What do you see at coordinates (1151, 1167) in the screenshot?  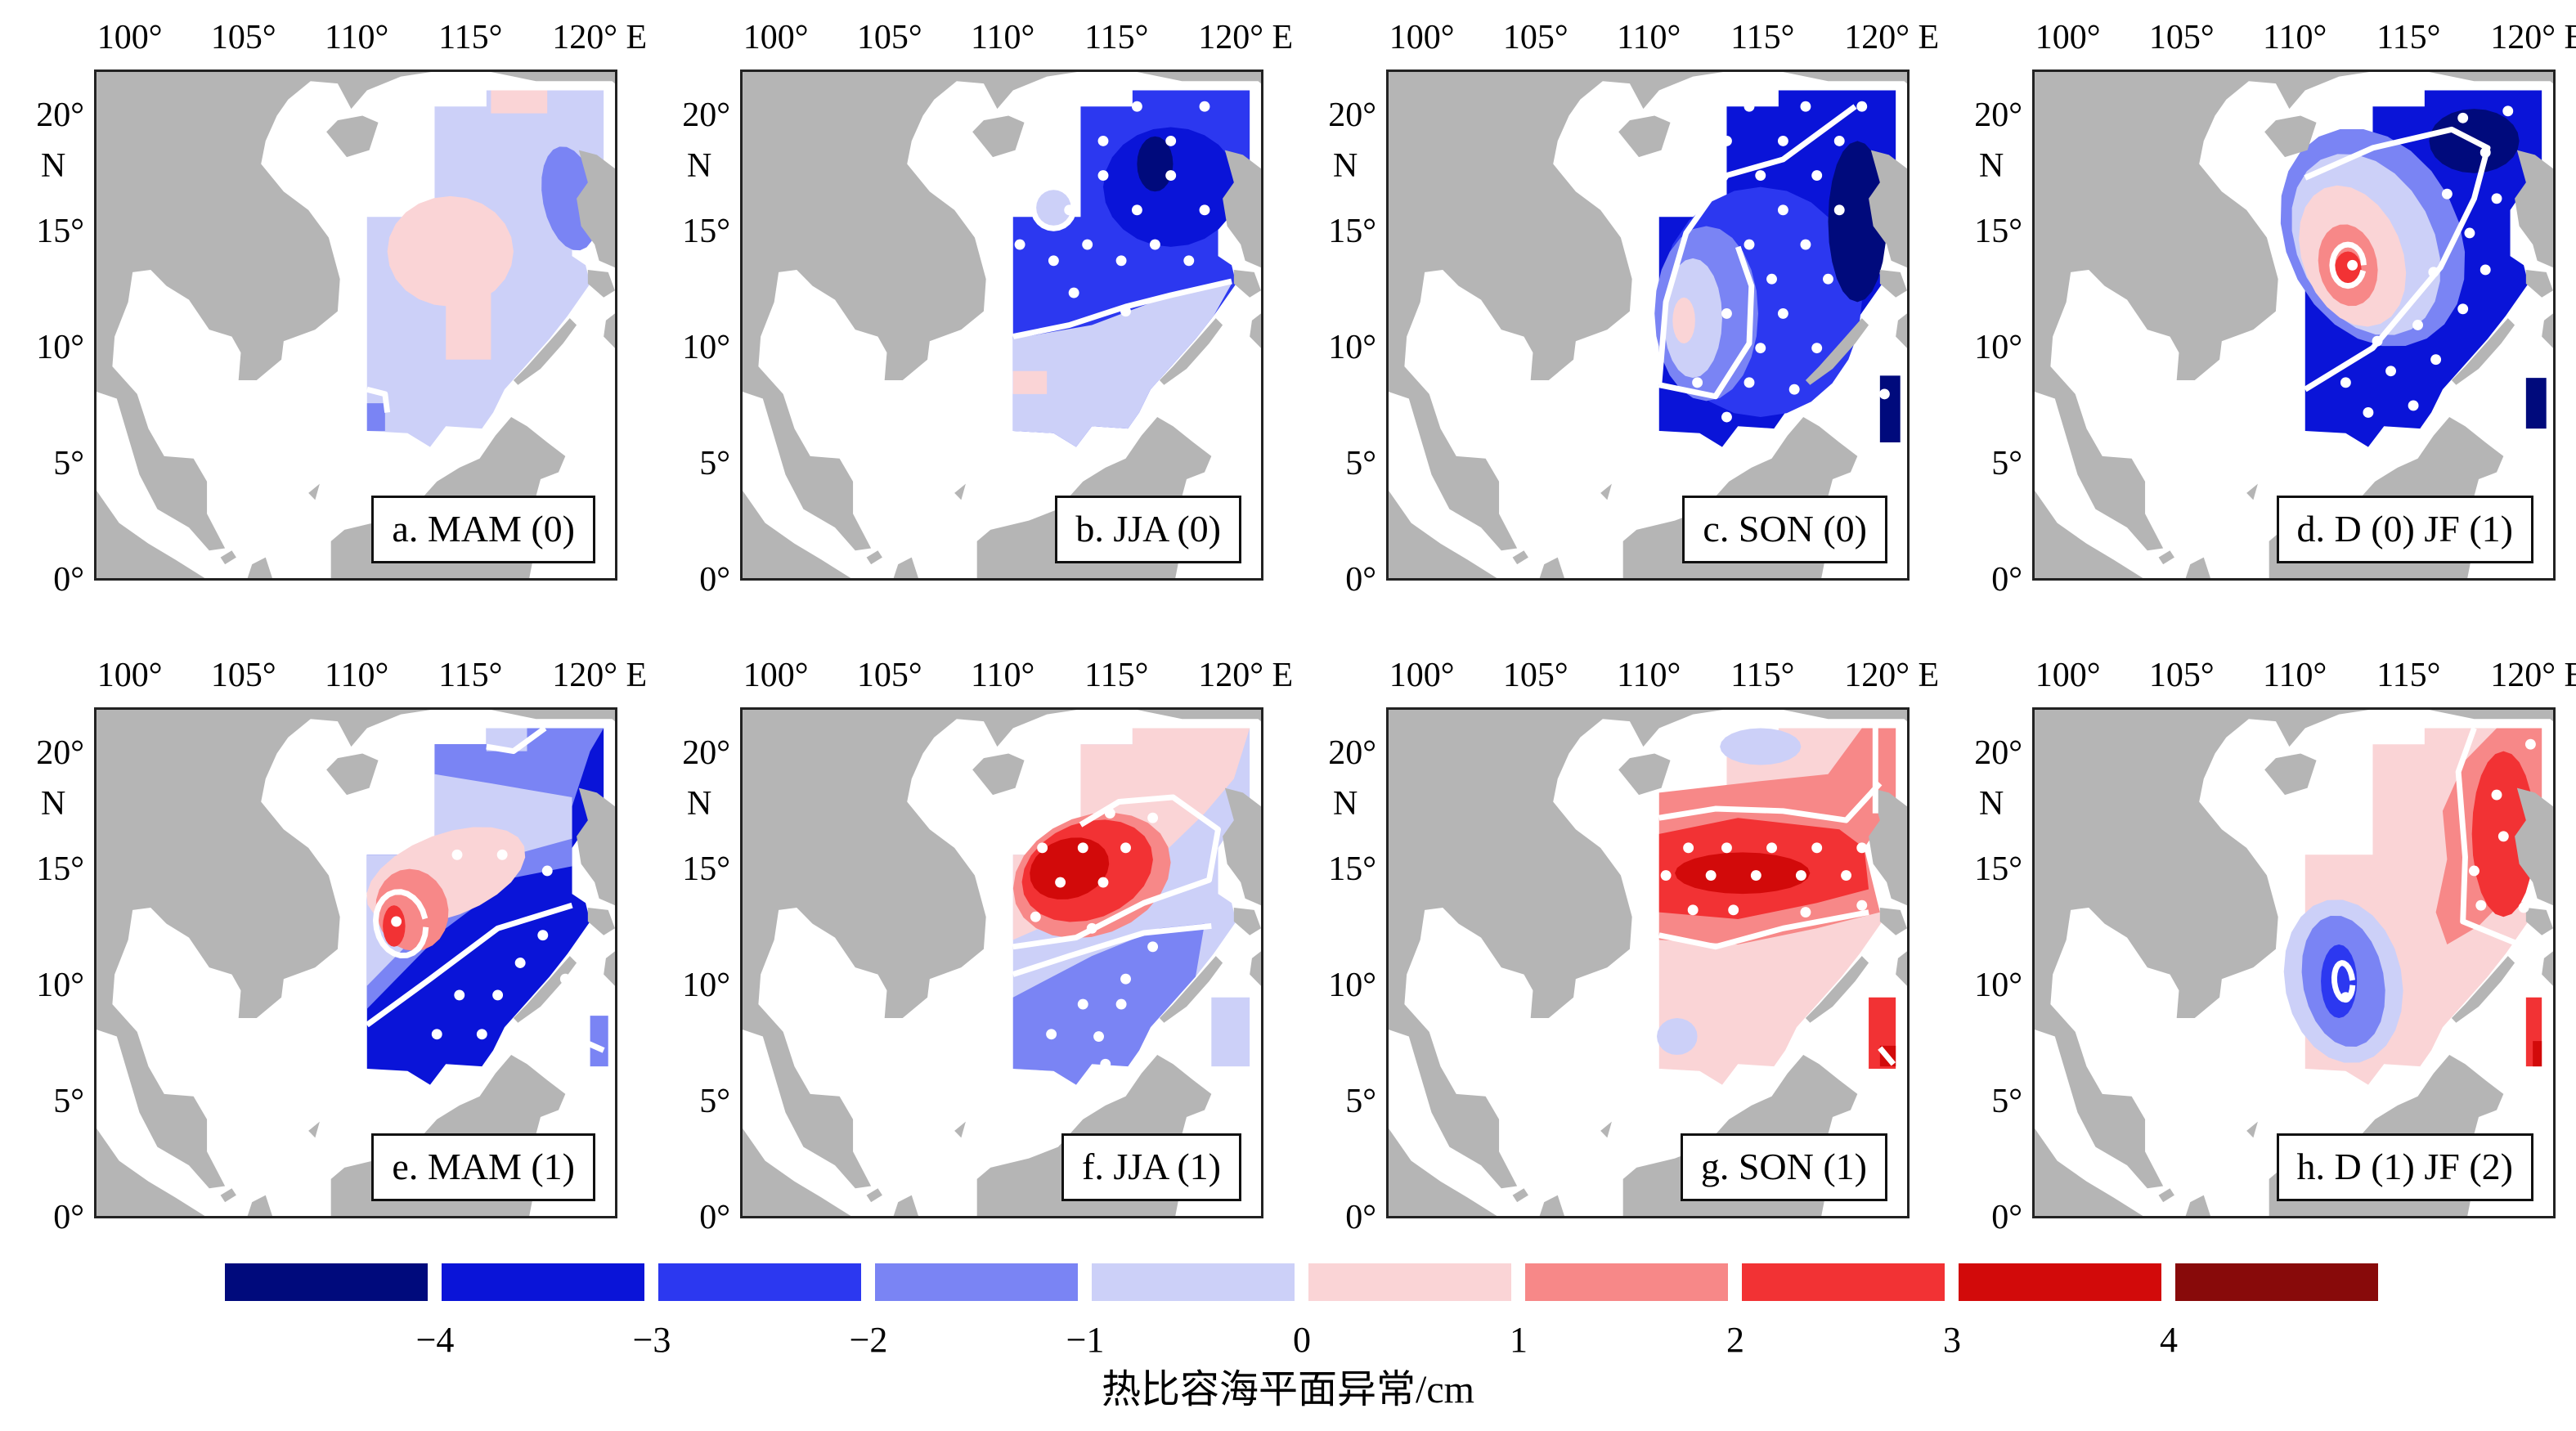 I see `panel-label: f. JJA (1)` at bounding box center [1151, 1167].